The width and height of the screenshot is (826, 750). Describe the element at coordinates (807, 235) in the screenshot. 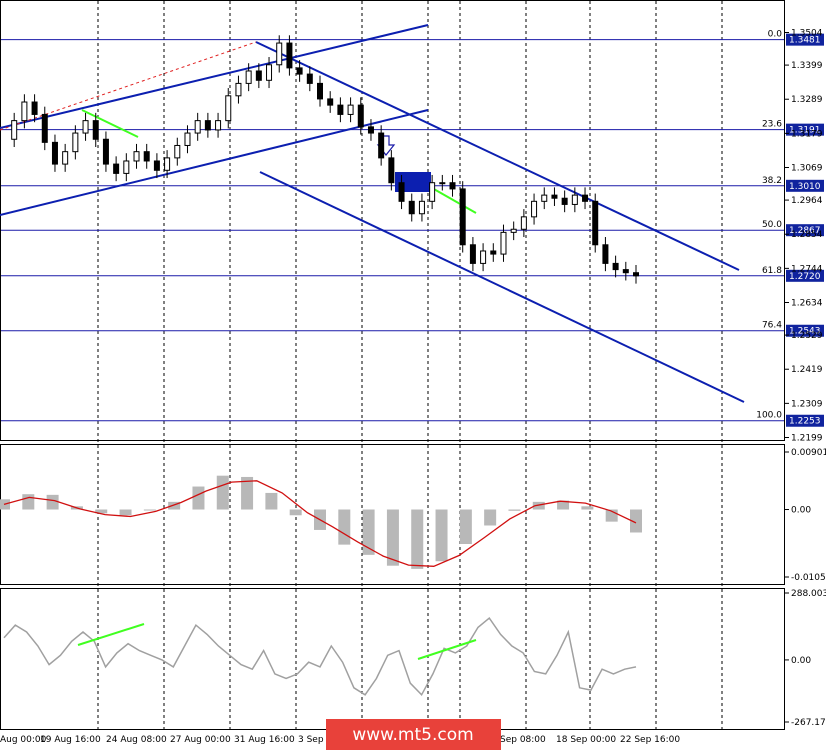

I see `price-tick-label-6: 1.2854` at that location.